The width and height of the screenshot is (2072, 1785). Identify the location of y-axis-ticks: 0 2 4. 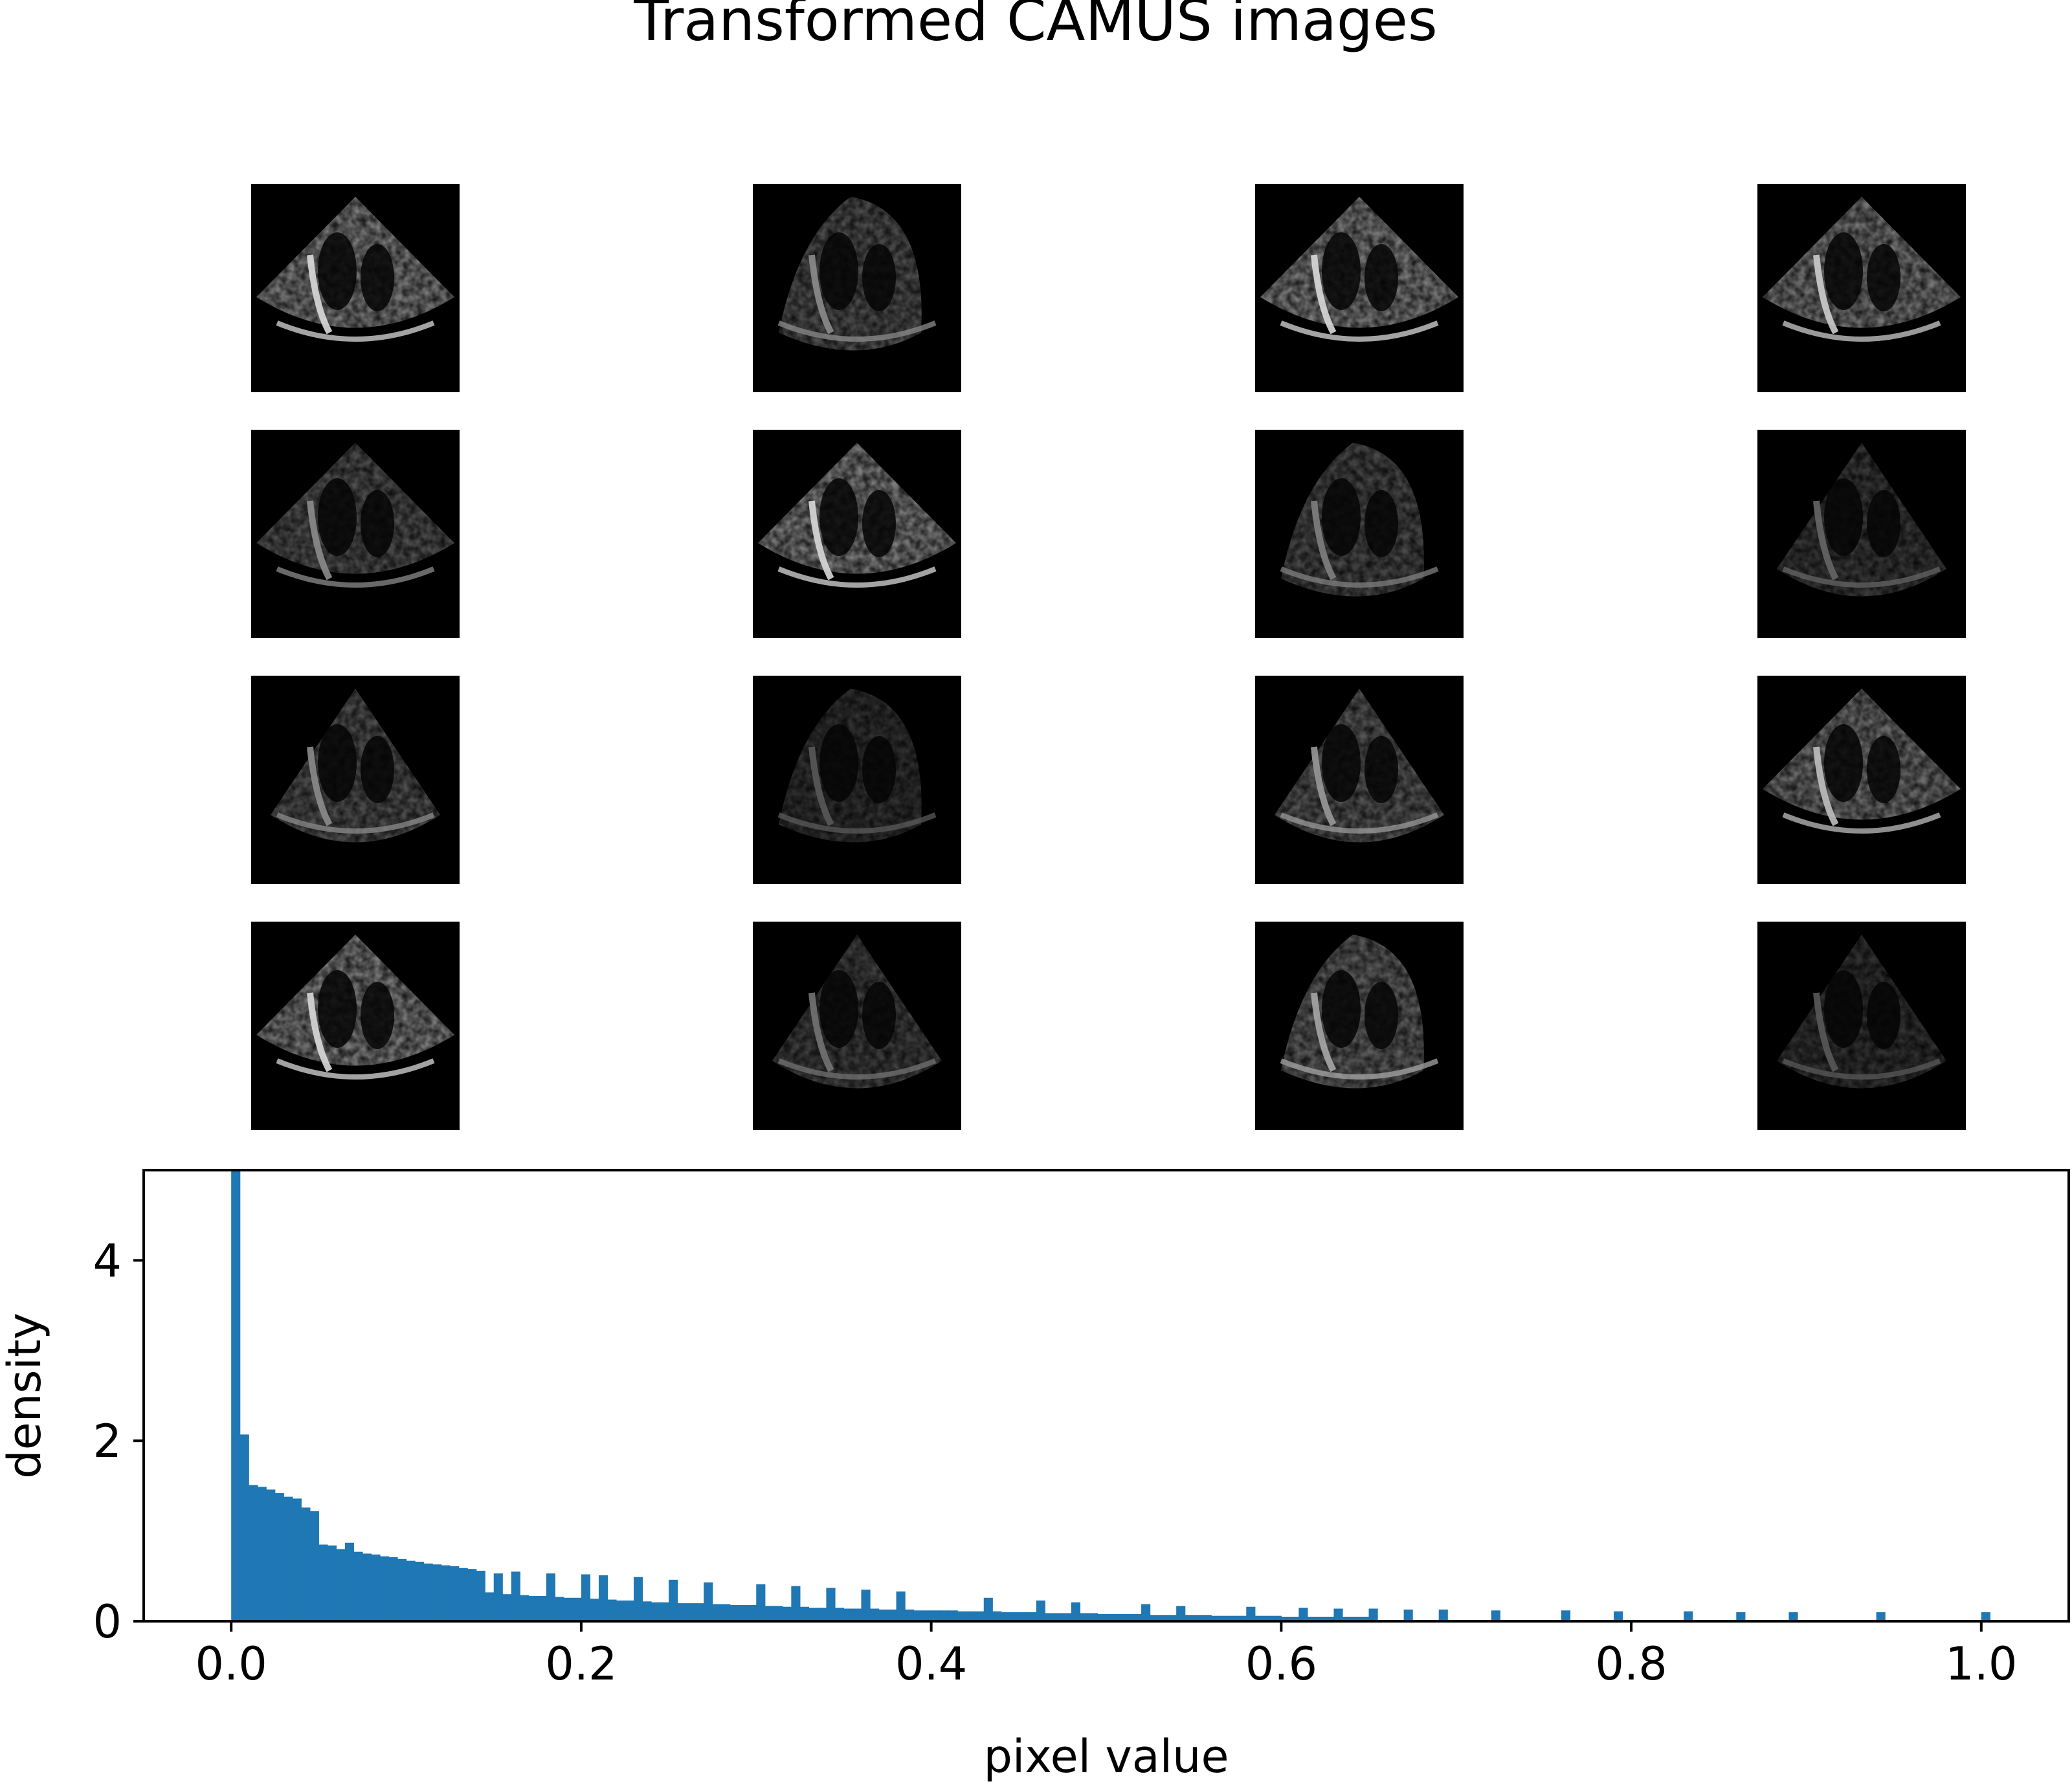
(119, 1441).